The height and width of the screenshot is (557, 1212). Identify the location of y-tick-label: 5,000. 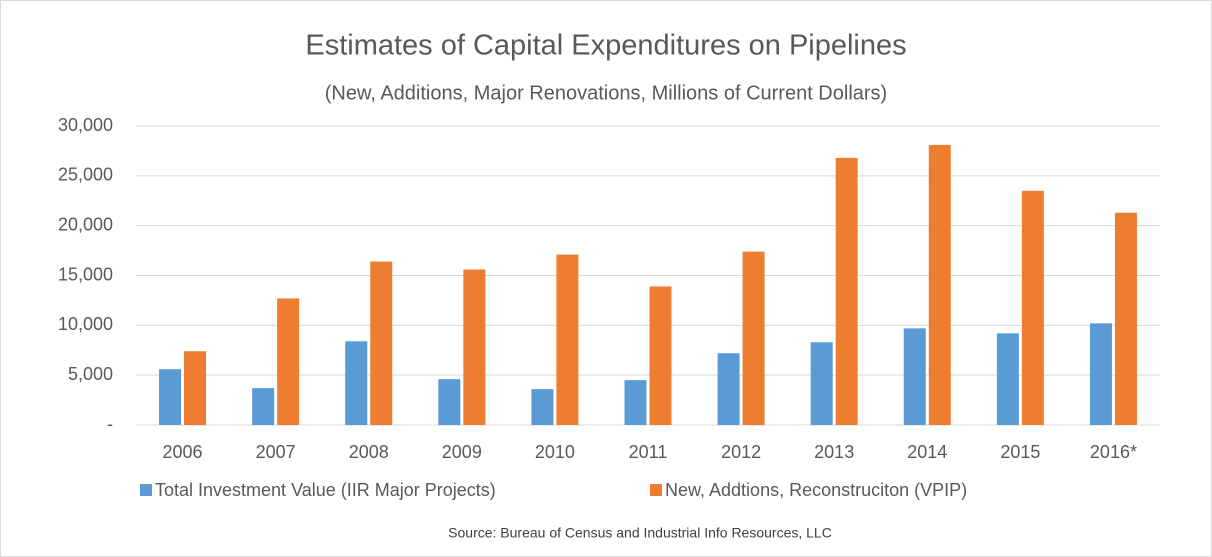
(90, 374).